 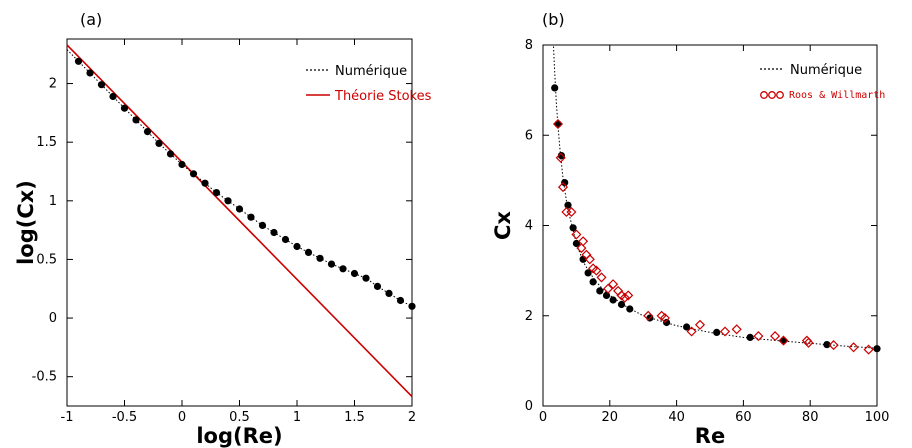 What do you see at coordinates (26, 222) in the screenshot?
I see `y-axis-label: log(Cx)` at bounding box center [26, 222].